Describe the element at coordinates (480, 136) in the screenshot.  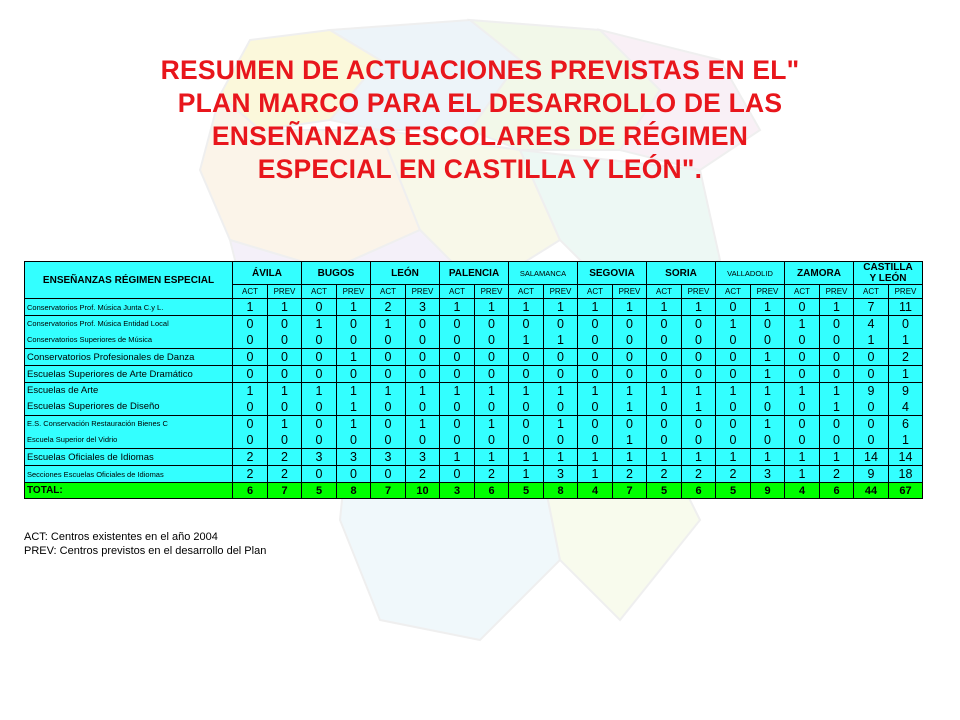
I see `title-line-3: ENSEÑANZAS ESCOLARES DE RÉGIMEN` at that location.